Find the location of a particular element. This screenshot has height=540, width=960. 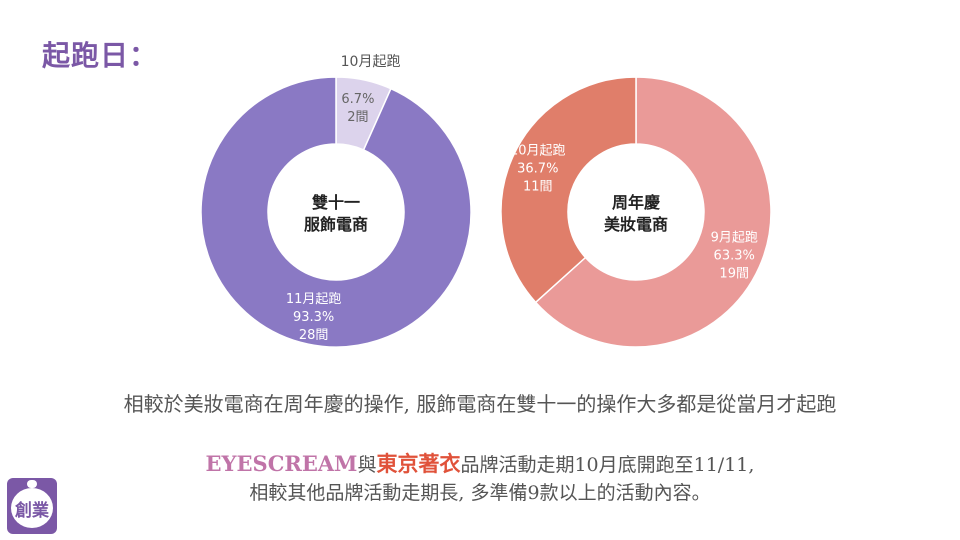

slice-count-label: 11間 is located at coordinates (538, 186).